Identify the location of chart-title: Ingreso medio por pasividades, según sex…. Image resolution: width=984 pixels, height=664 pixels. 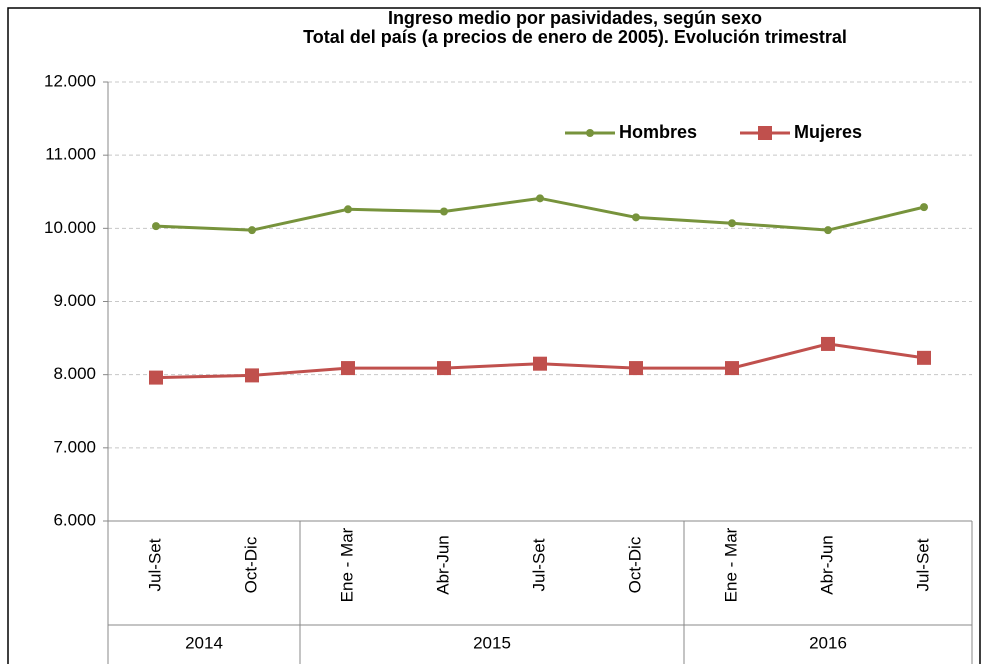
(575, 18).